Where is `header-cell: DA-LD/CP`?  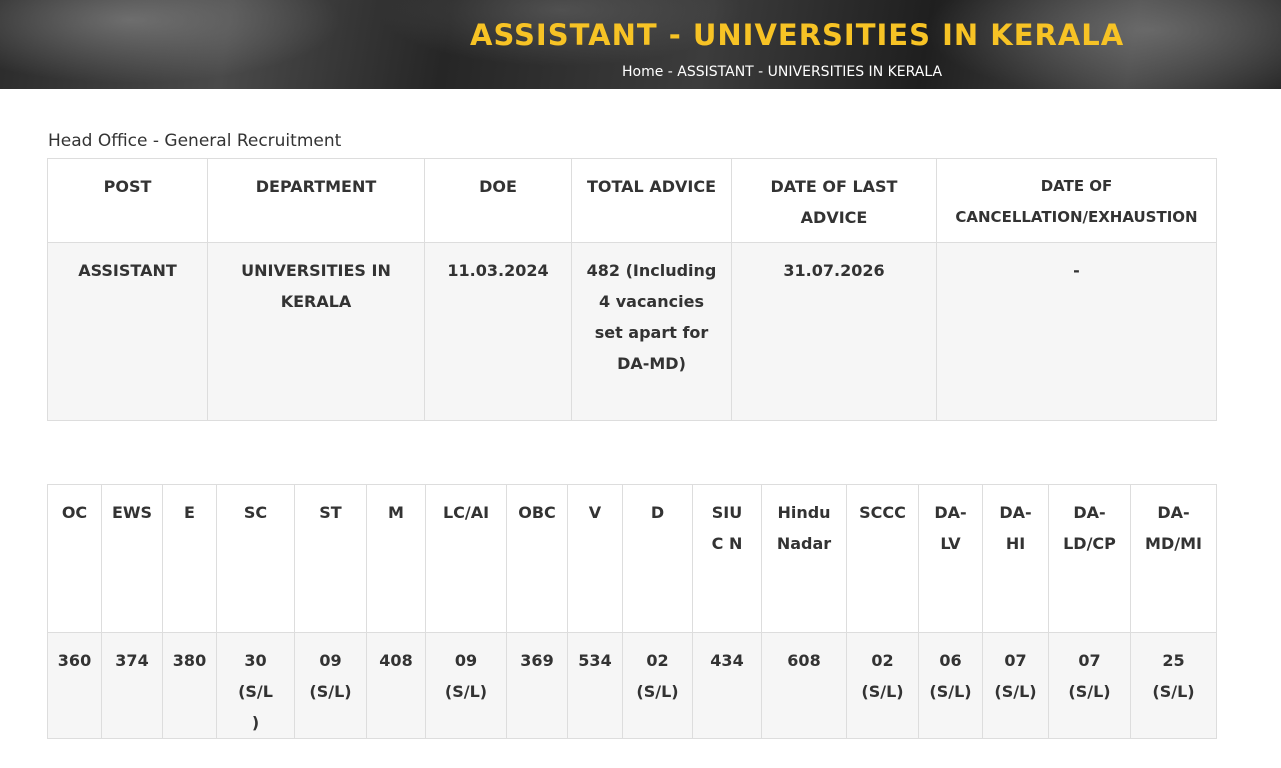 header-cell: DA-LD/CP is located at coordinates (1089, 558).